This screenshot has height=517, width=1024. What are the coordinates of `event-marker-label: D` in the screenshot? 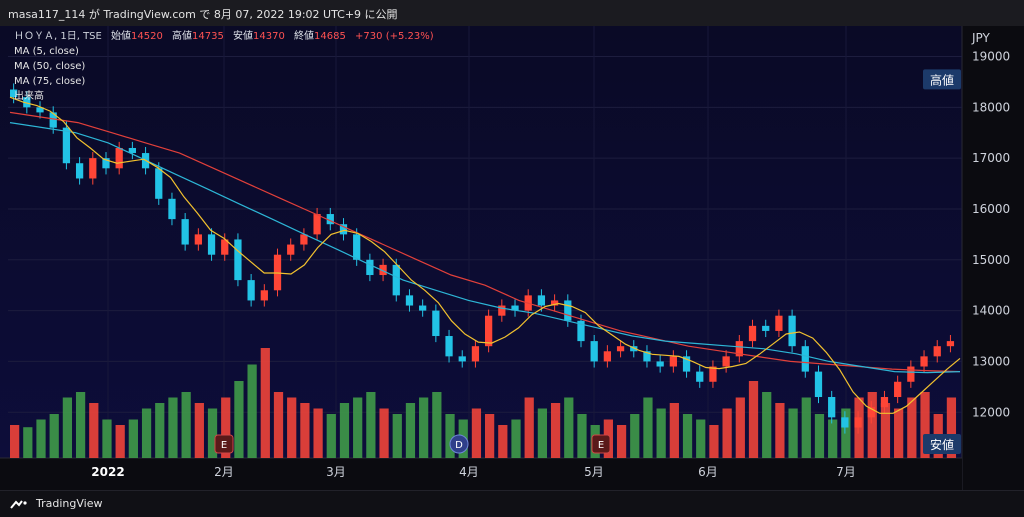 It's located at (459, 445).